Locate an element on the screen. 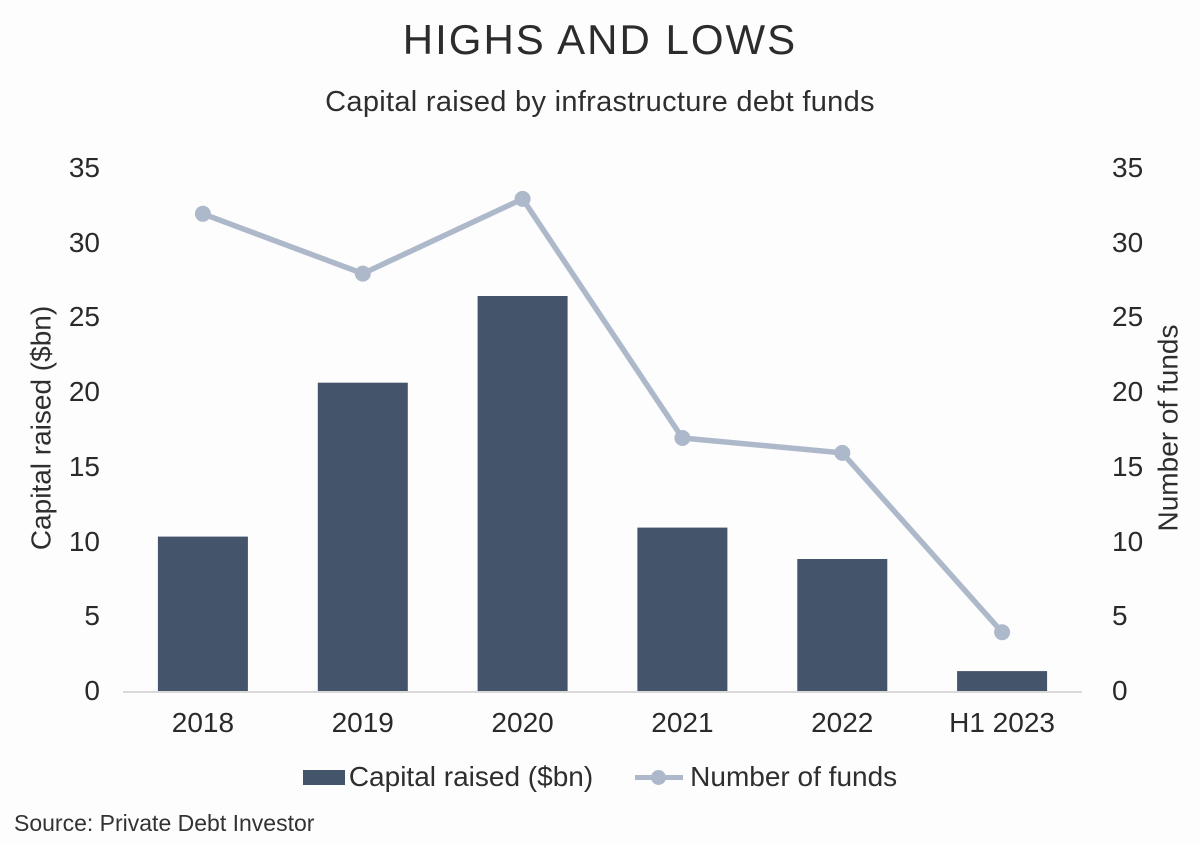 The width and height of the screenshot is (1200, 845). point-H1 2023 is located at coordinates (1002, 632).